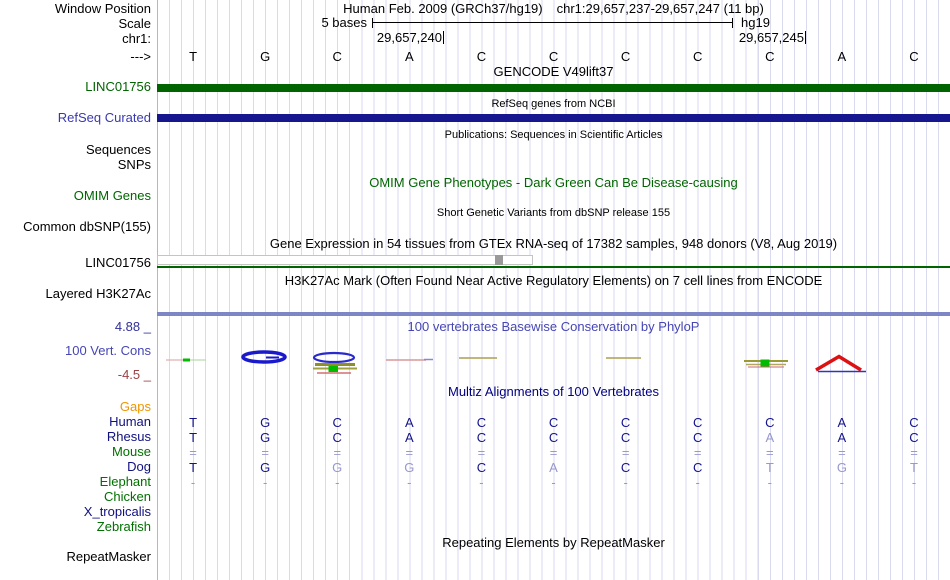  I want to click on scale-bar, so click(552, 22).